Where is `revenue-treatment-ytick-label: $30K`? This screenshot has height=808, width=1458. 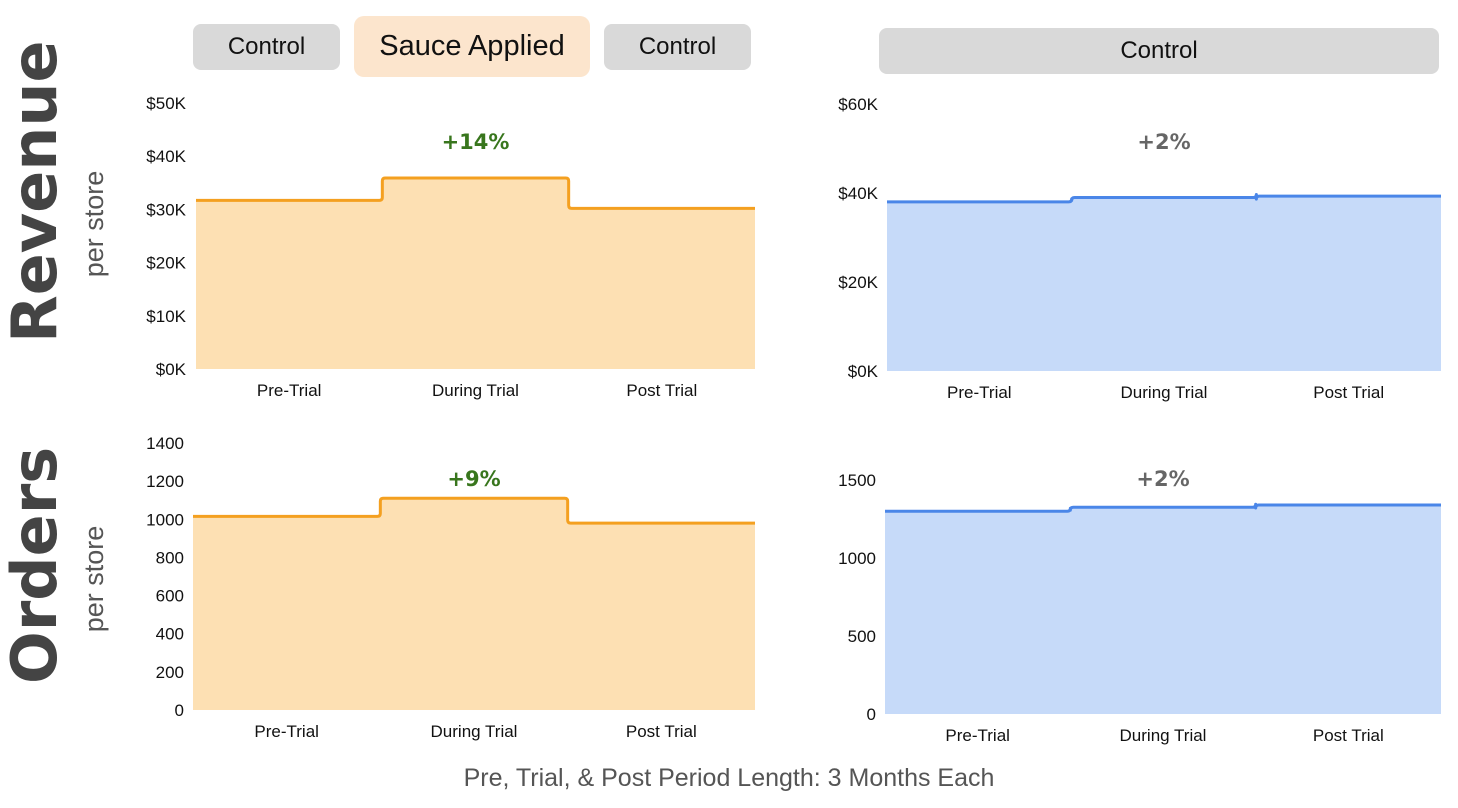
revenue-treatment-ytick-label: $30K is located at coordinates (166, 209).